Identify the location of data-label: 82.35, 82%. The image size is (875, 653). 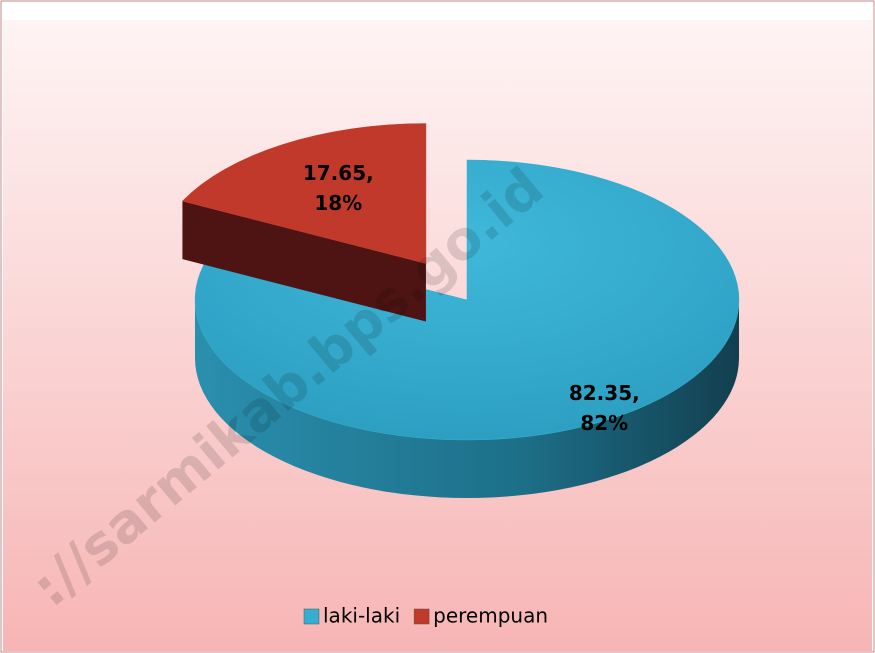
(604, 407).